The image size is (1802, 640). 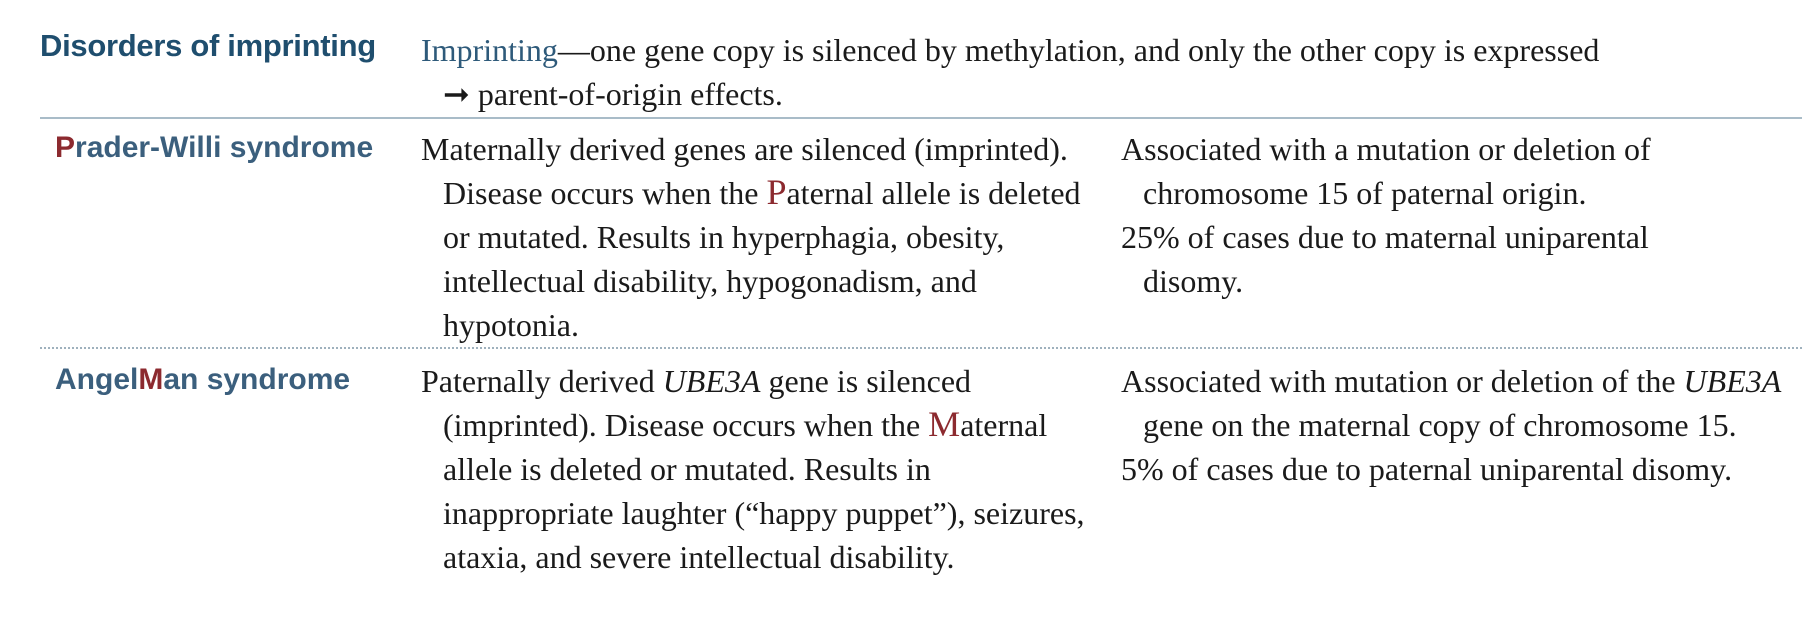 What do you see at coordinates (151, 379) in the screenshot?
I see `angelman-highlight: M` at bounding box center [151, 379].